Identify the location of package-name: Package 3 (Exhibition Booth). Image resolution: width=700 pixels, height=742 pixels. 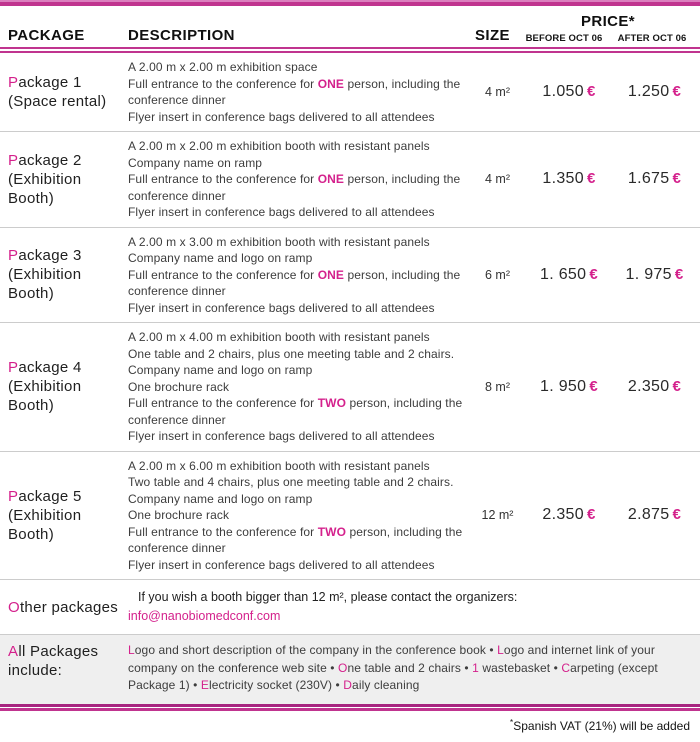
(64, 274).